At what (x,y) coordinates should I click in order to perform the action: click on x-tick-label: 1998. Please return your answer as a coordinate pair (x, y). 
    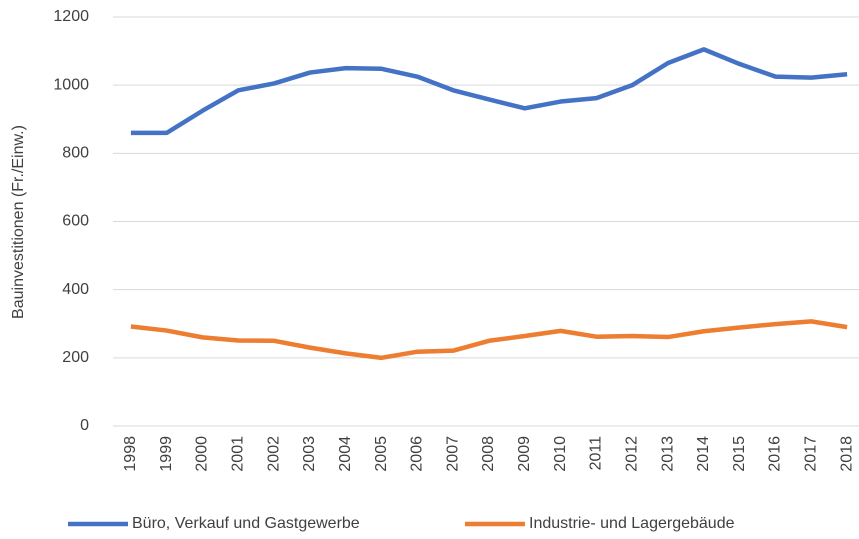
    Looking at the image, I should click on (130, 454).